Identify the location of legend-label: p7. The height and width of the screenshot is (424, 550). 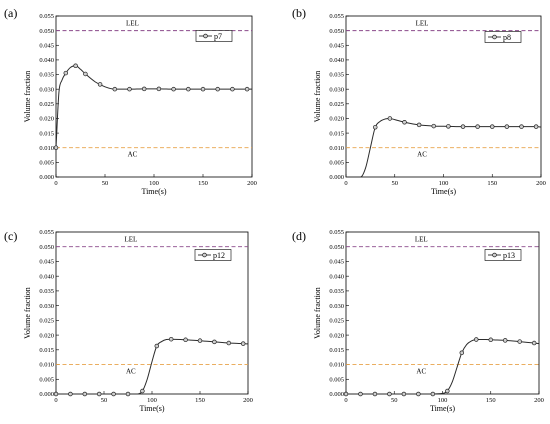
(218, 36).